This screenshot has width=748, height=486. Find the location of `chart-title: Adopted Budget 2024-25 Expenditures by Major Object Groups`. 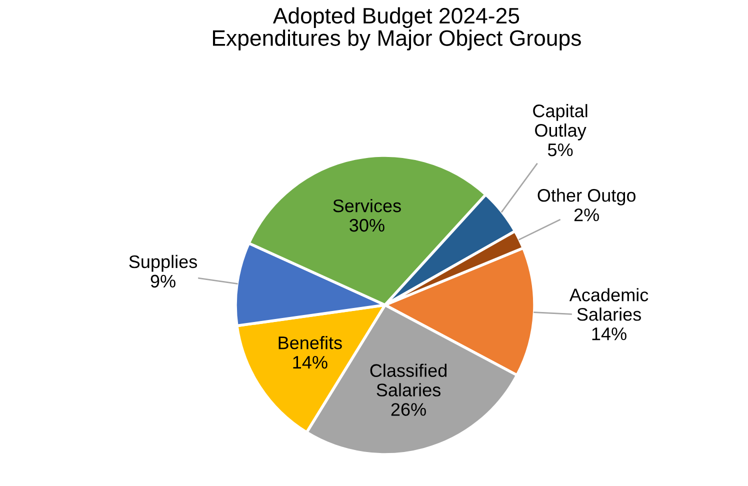

chart-title: Adopted Budget 2024-25 Expenditures by Major Object Groups is located at coordinates (397, 28).